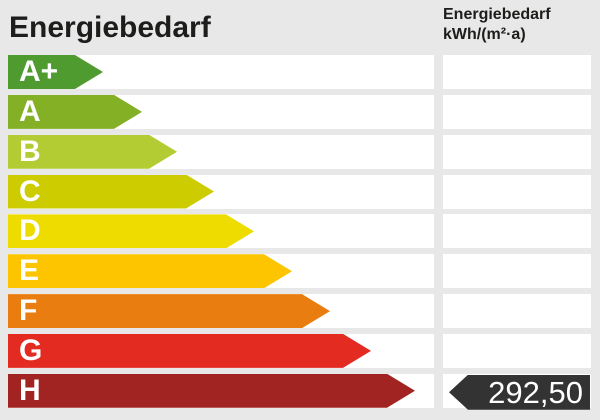  I want to click on grade-label: F, so click(28, 311).